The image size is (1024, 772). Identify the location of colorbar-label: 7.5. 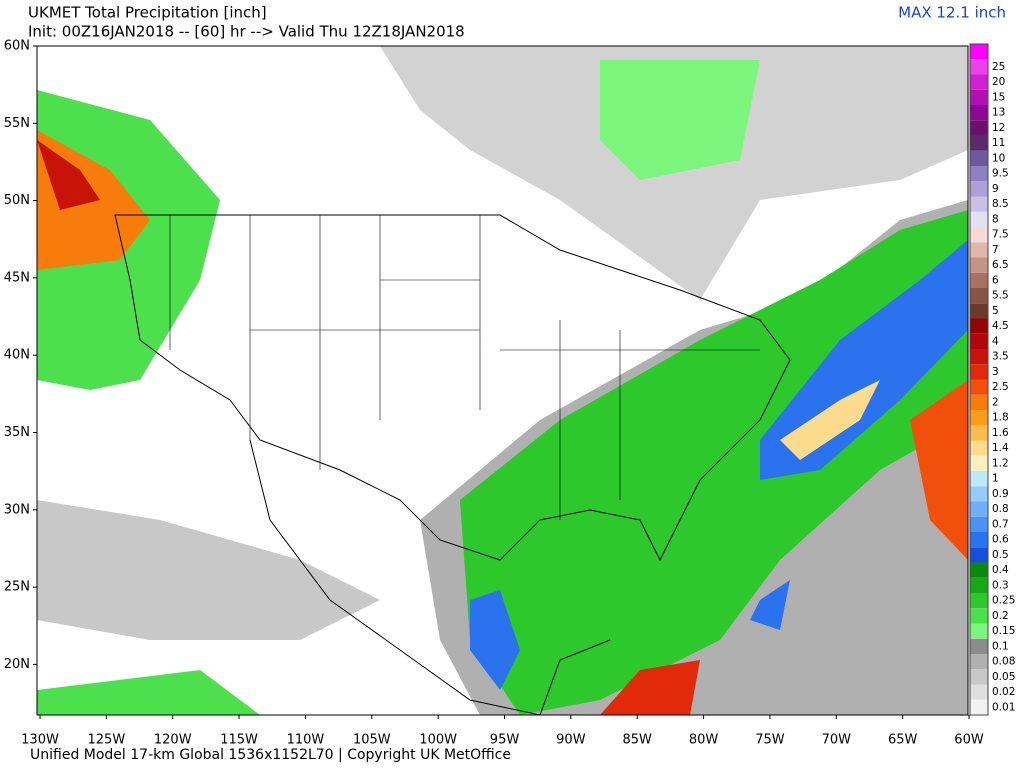
(1000, 235).